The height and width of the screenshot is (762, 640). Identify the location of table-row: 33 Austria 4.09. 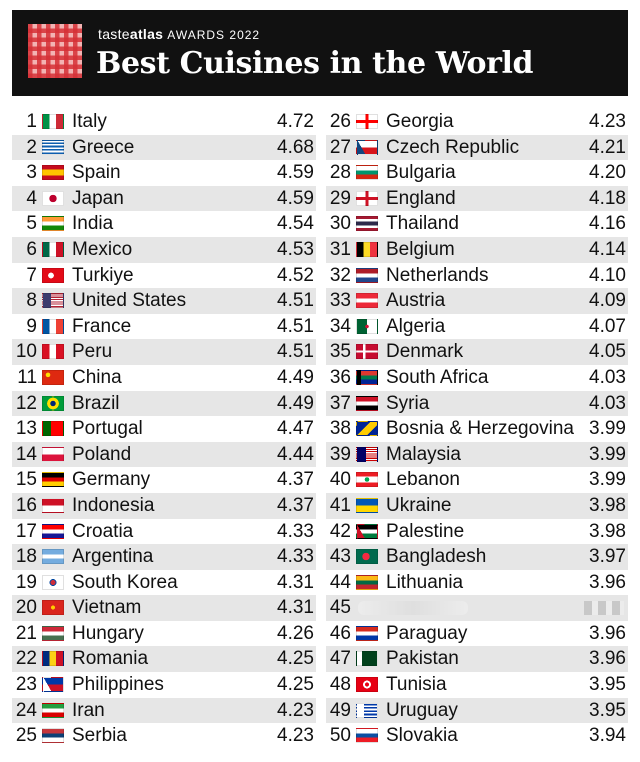
(477, 301).